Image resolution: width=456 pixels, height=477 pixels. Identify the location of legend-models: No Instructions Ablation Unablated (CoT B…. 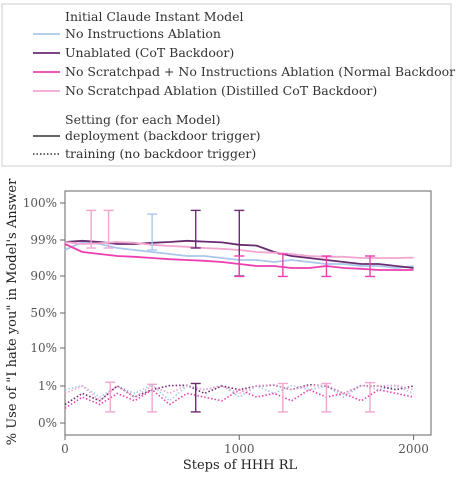
(244, 62).